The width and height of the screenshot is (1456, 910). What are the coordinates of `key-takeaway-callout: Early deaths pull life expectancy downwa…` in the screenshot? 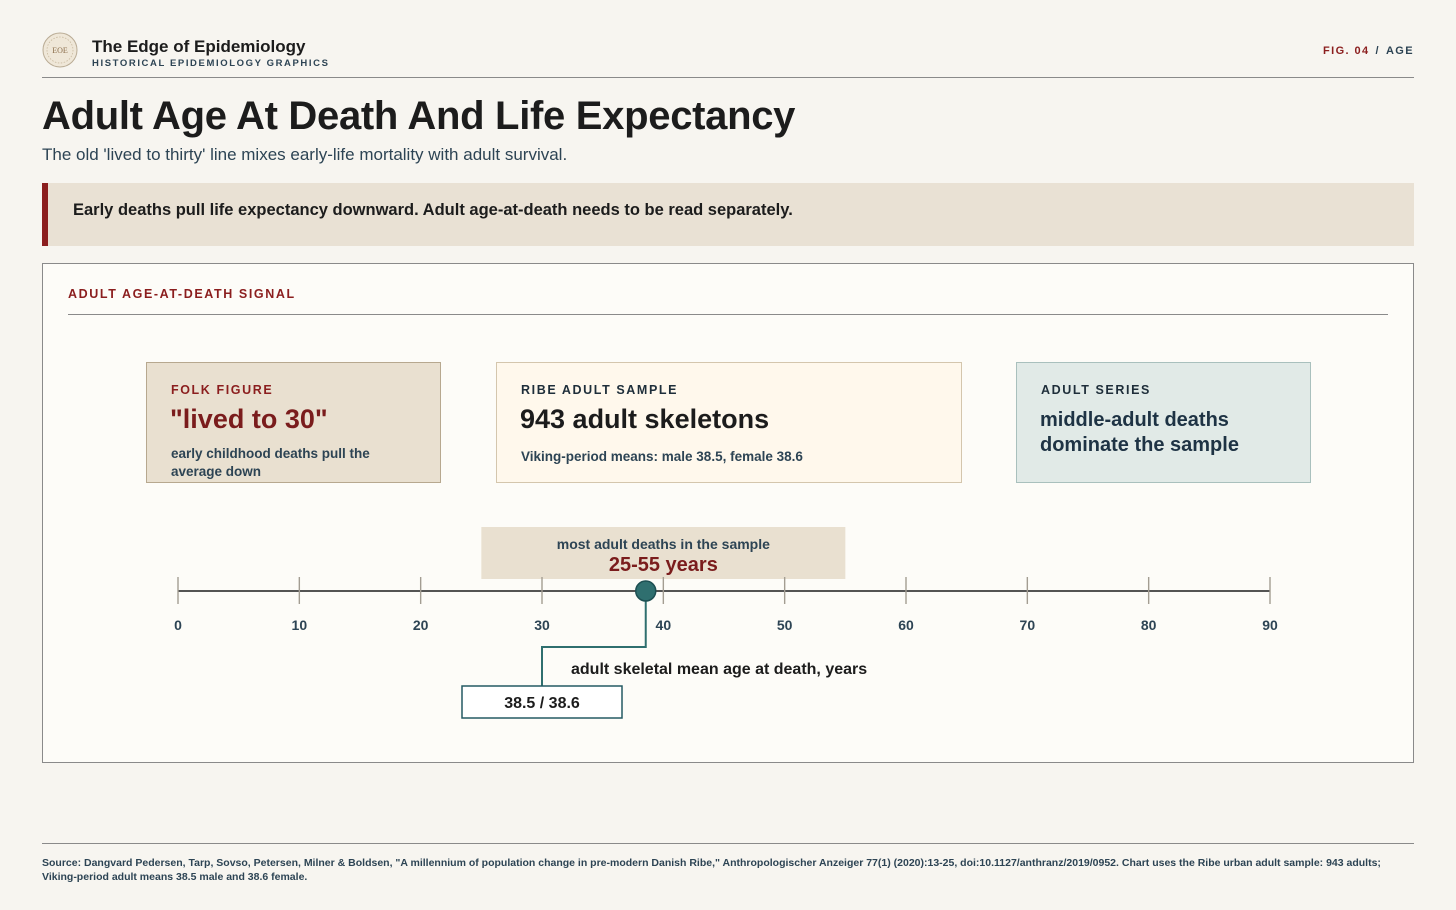 It's located at (728, 214).